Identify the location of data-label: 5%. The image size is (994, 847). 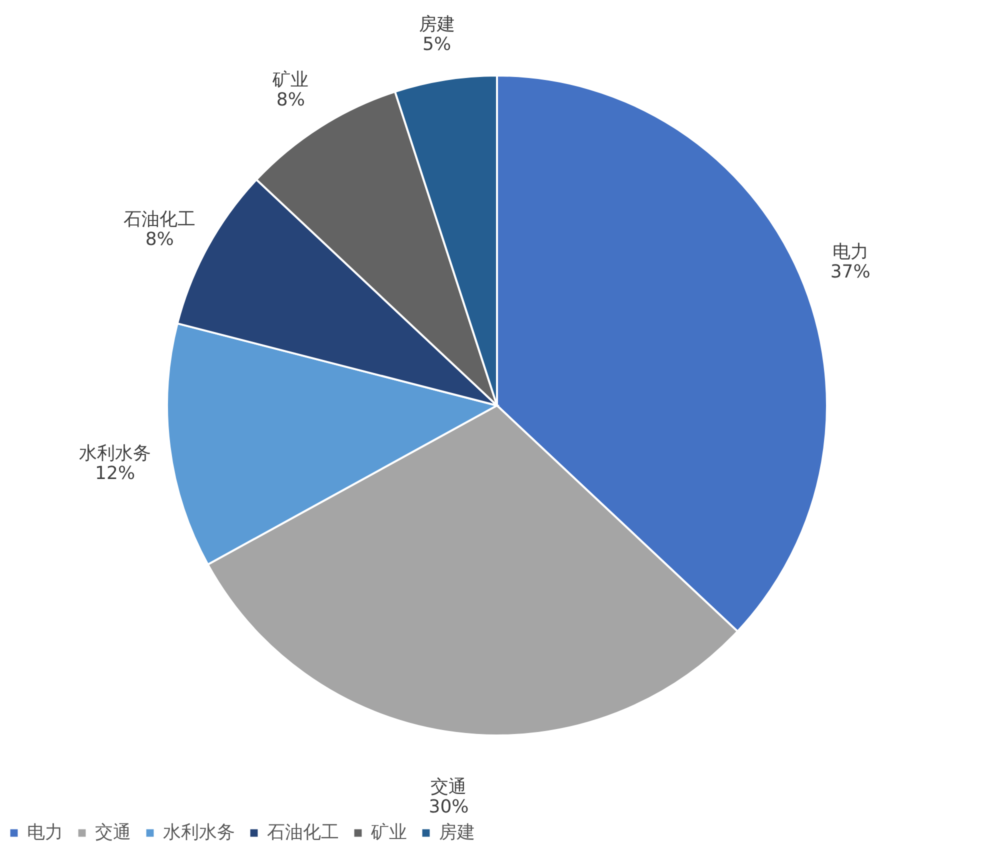
(437, 45).